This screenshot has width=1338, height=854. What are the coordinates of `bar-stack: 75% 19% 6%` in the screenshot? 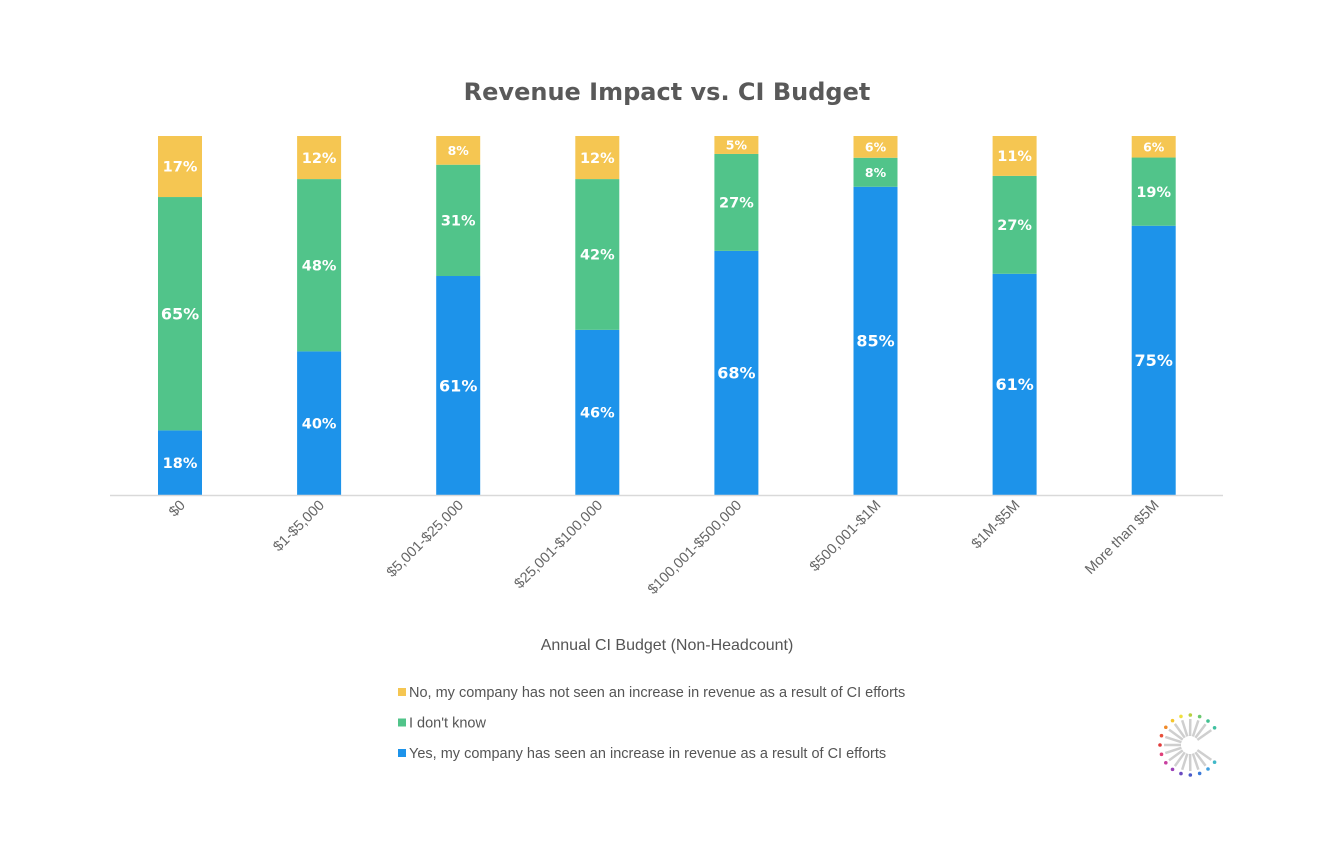 It's located at (1153, 315).